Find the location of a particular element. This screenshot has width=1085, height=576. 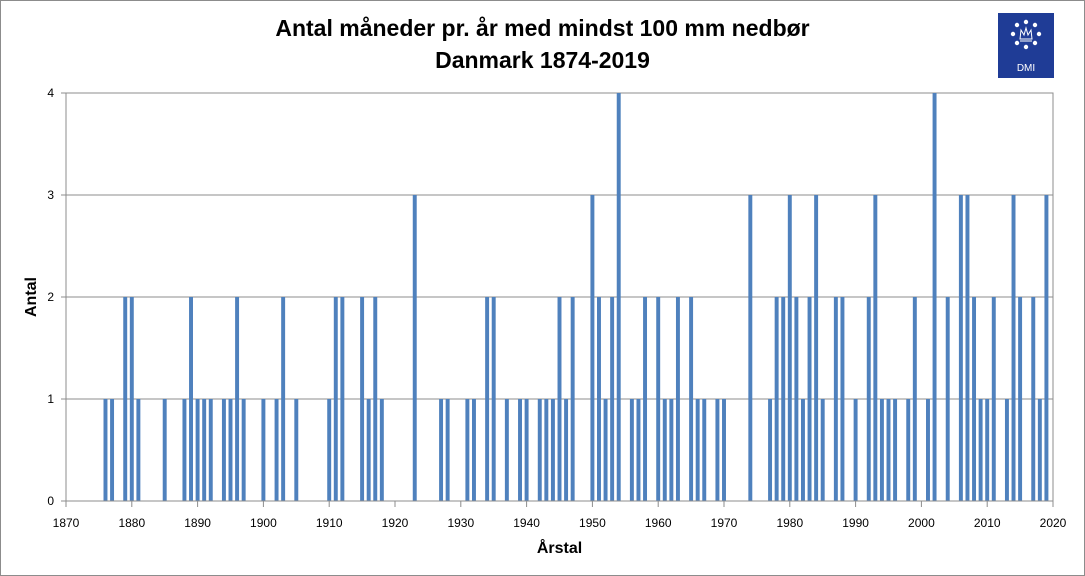

x-tick-label: 2020 is located at coordinates (1053, 523).